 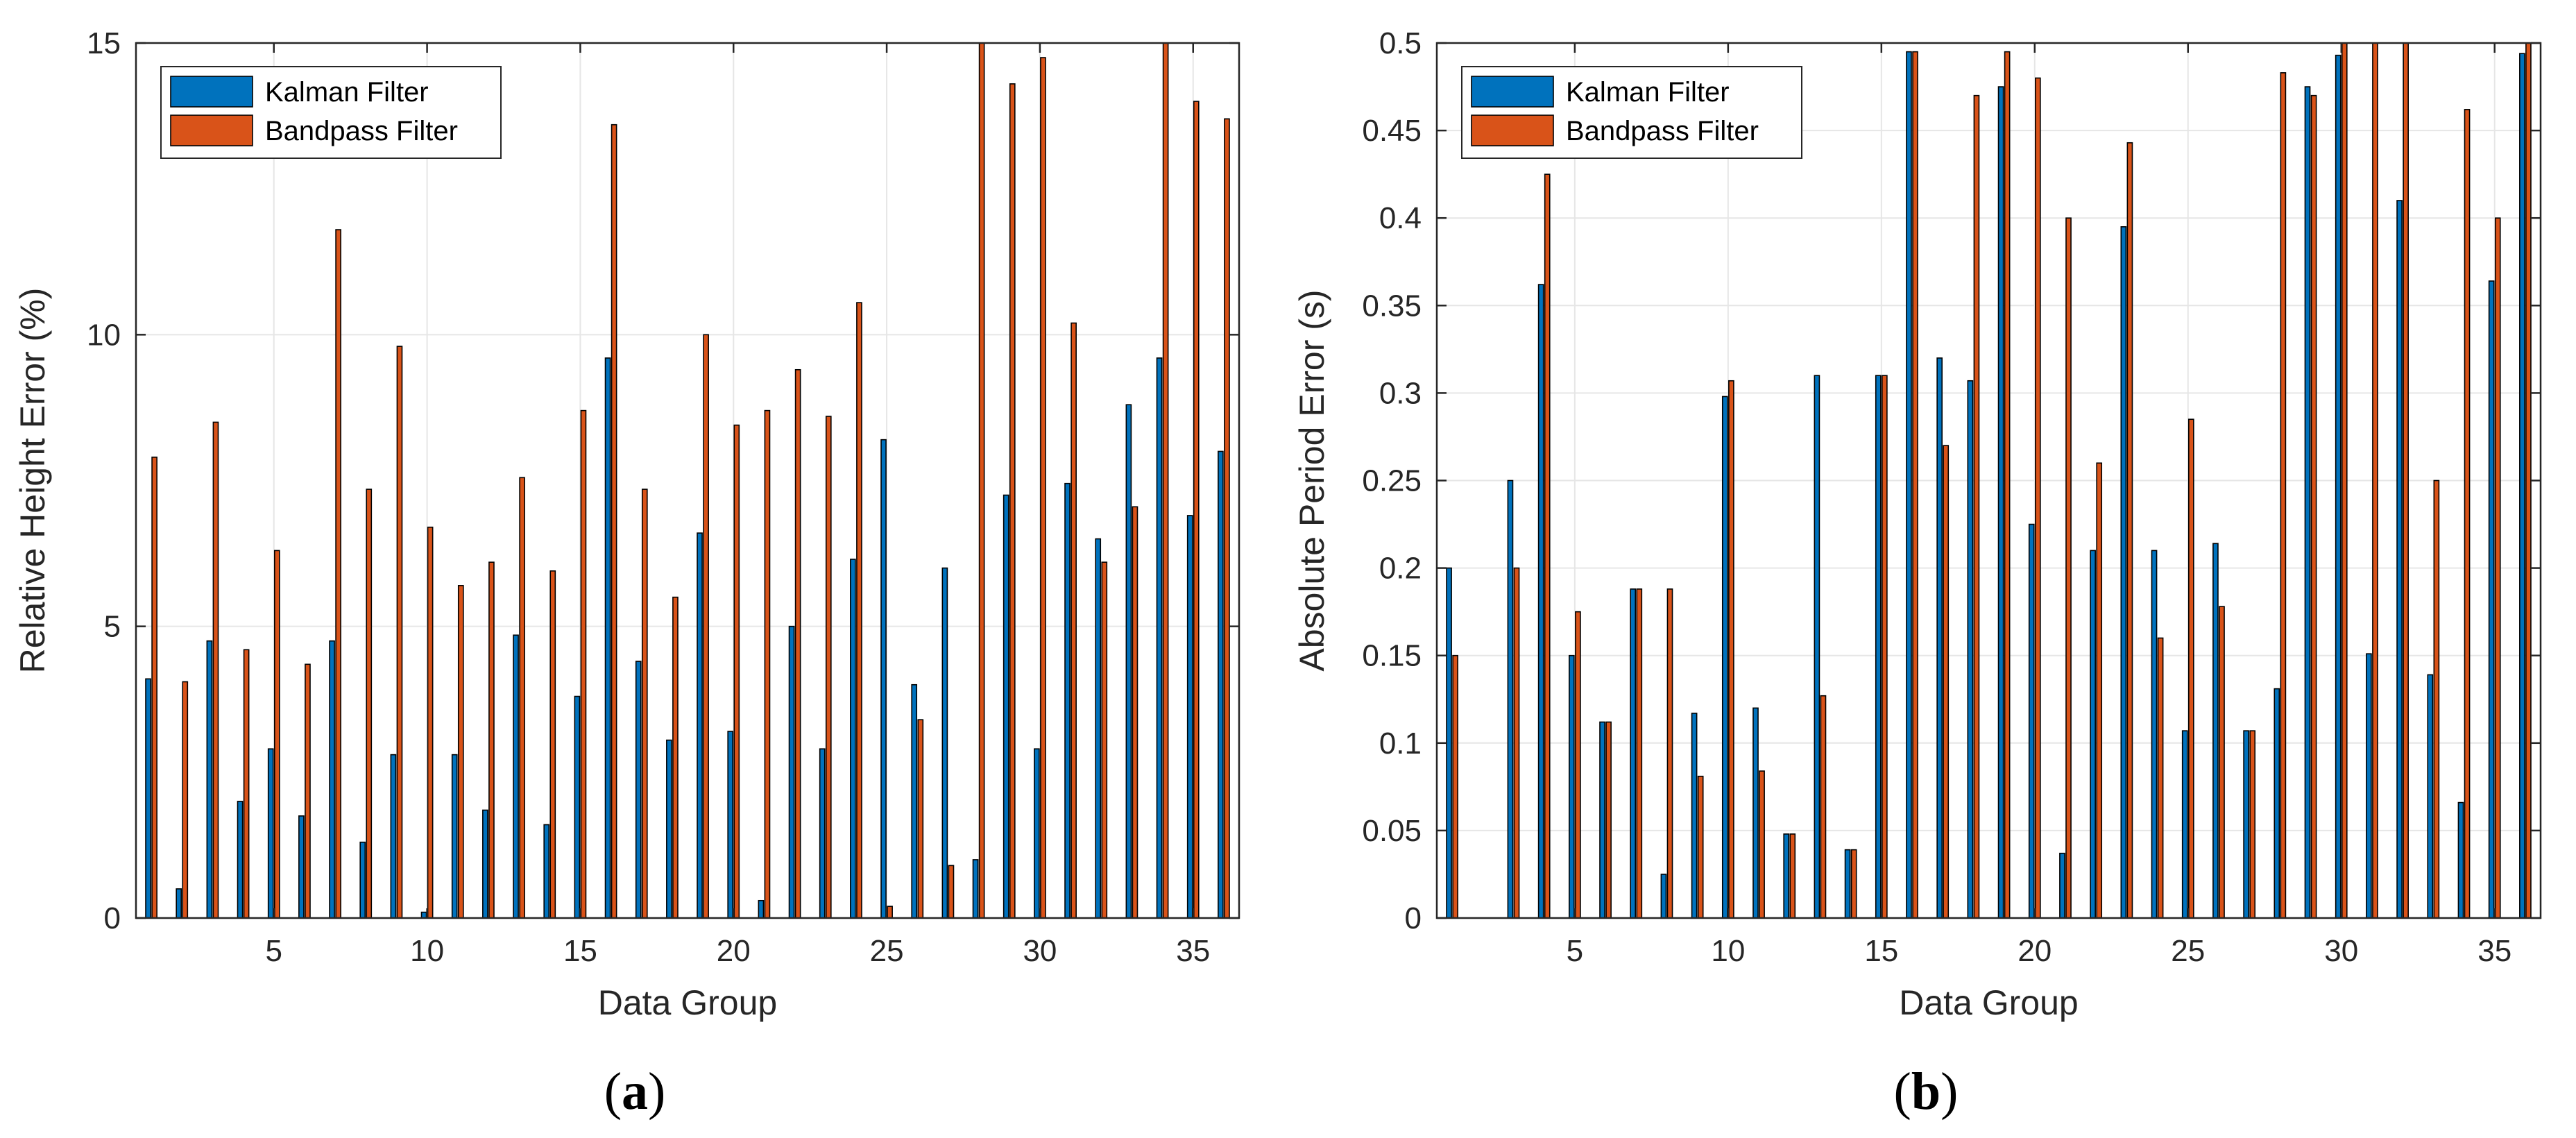 What do you see at coordinates (1193, 951) in the screenshot?
I see `x-tick-label: 35` at bounding box center [1193, 951].